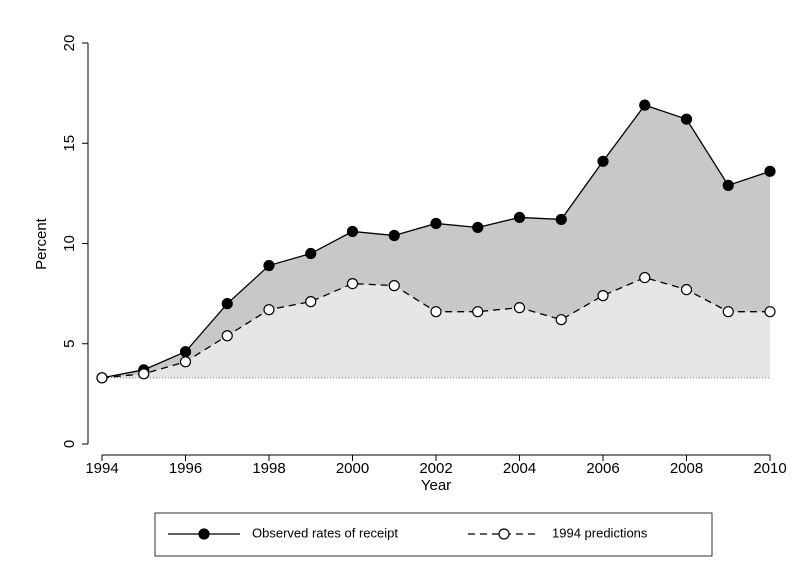 Image resolution: width=792 pixels, height=579 pixels. What do you see at coordinates (769, 468) in the screenshot?
I see `x-tick-label: 2010` at bounding box center [769, 468].